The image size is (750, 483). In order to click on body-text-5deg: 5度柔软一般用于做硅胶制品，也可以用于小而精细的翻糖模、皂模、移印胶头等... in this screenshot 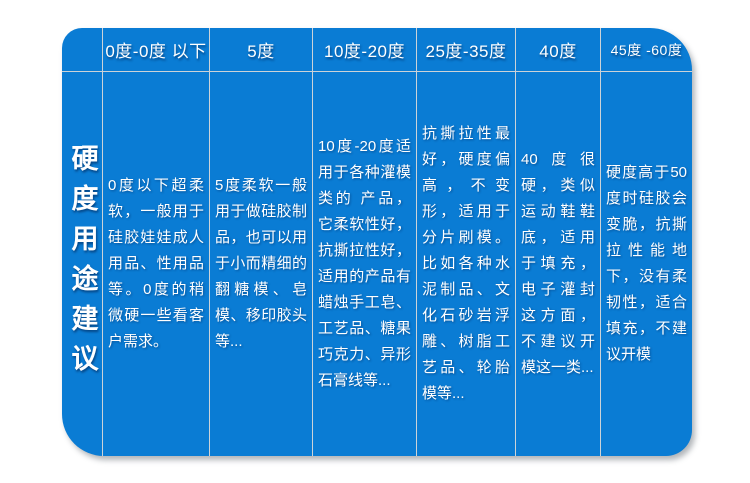, I will do `click(261, 263)`.